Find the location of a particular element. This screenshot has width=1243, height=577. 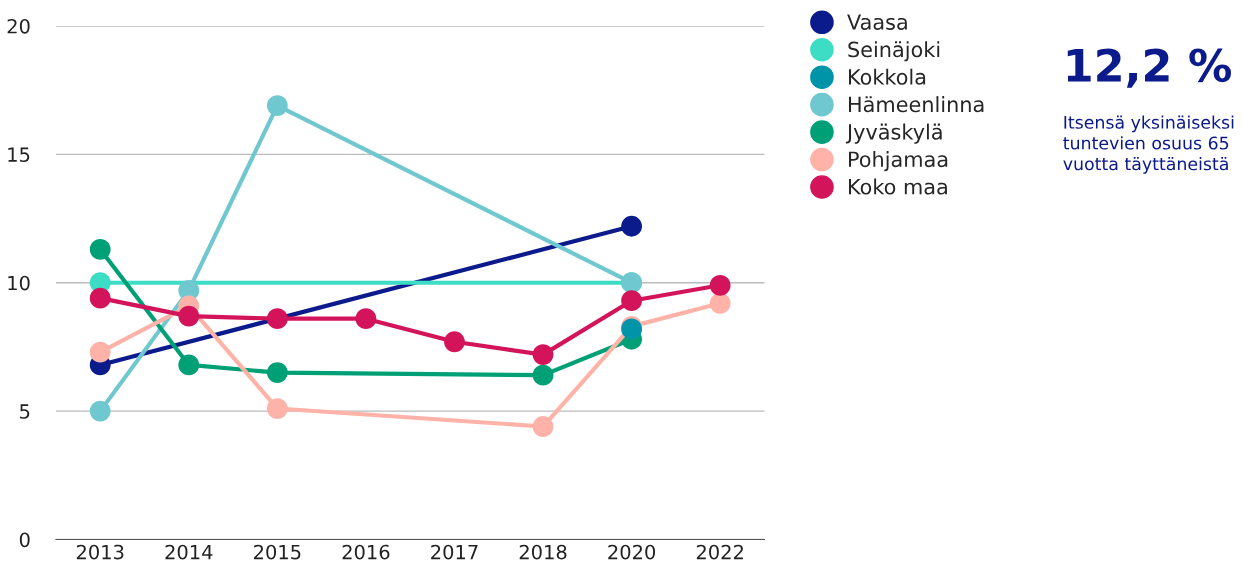

text: Itsensä yksinäiseksi tuntevien osuus 65 vuotta täyttäneistä is located at coordinates (1148, 144).